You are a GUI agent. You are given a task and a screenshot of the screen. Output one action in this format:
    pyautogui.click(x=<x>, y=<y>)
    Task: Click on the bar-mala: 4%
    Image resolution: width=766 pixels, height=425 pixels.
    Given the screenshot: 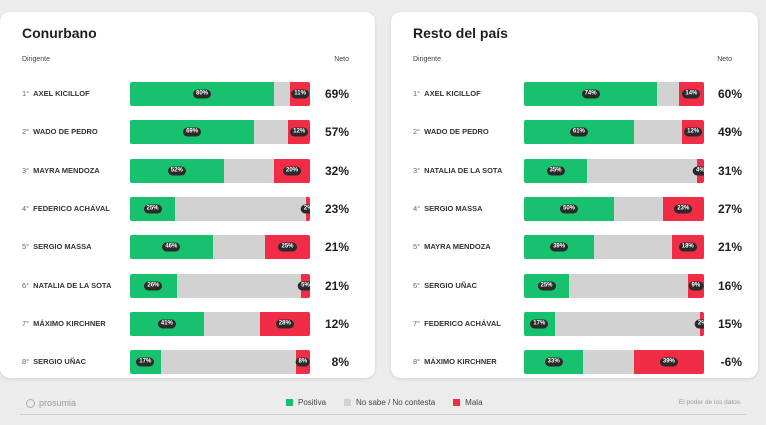 What is the action you would take?
    pyautogui.click(x=698, y=170)
    